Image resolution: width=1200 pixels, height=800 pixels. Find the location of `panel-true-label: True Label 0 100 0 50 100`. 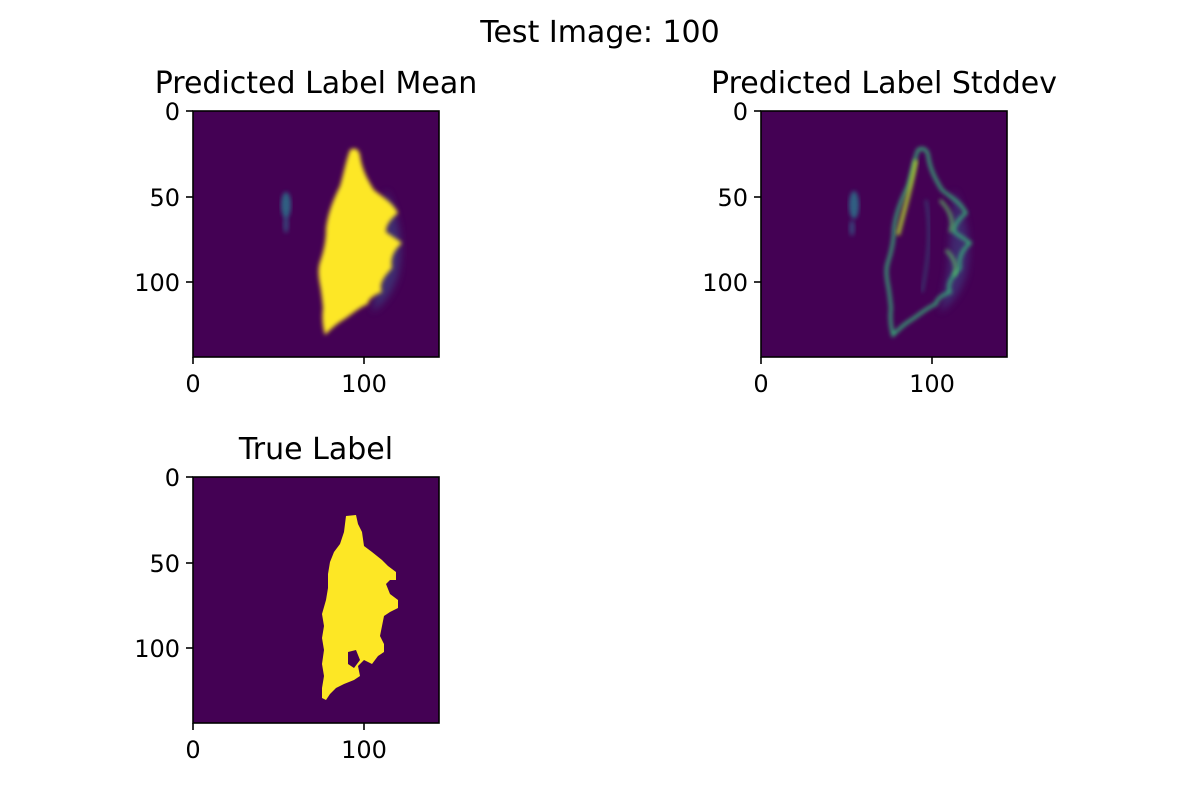

panel-true-label: True Label 0 100 0 50 100 is located at coordinates (287, 598).